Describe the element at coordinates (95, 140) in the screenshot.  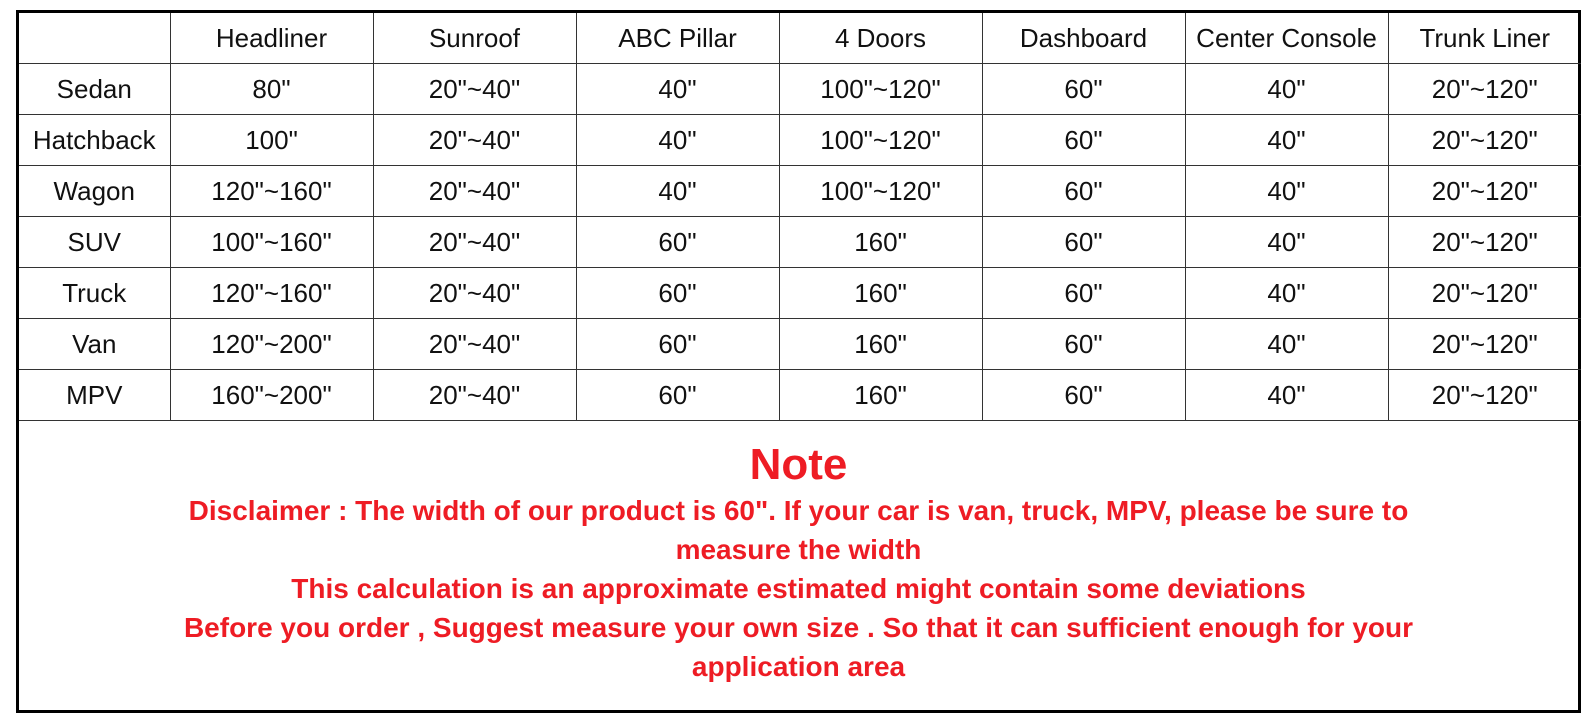
I see `row-label-cell: Hatchback` at that location.